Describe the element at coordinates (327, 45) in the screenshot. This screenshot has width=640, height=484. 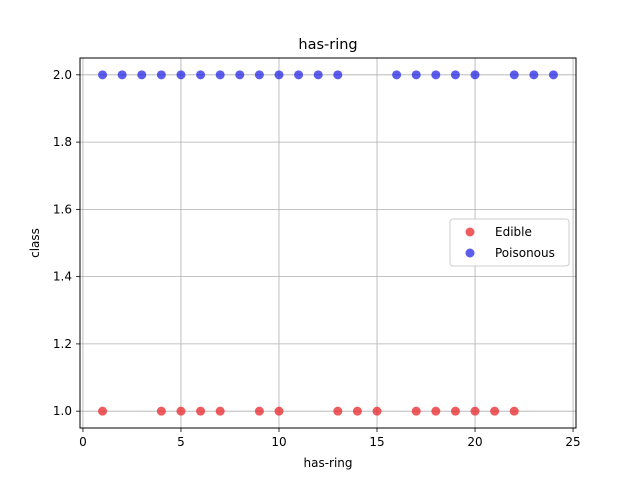
I see `chart-title: has-ring` at that location.